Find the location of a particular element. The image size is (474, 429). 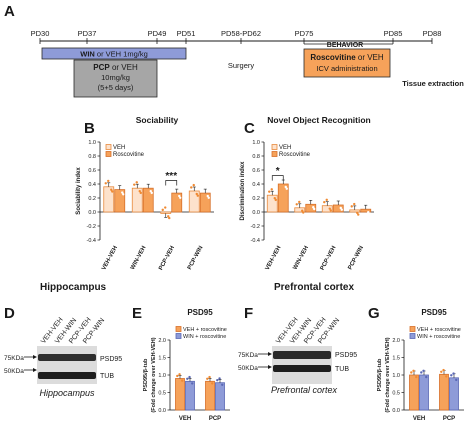

kda-75-label: 75KDa is located at coordinates (14, 358).